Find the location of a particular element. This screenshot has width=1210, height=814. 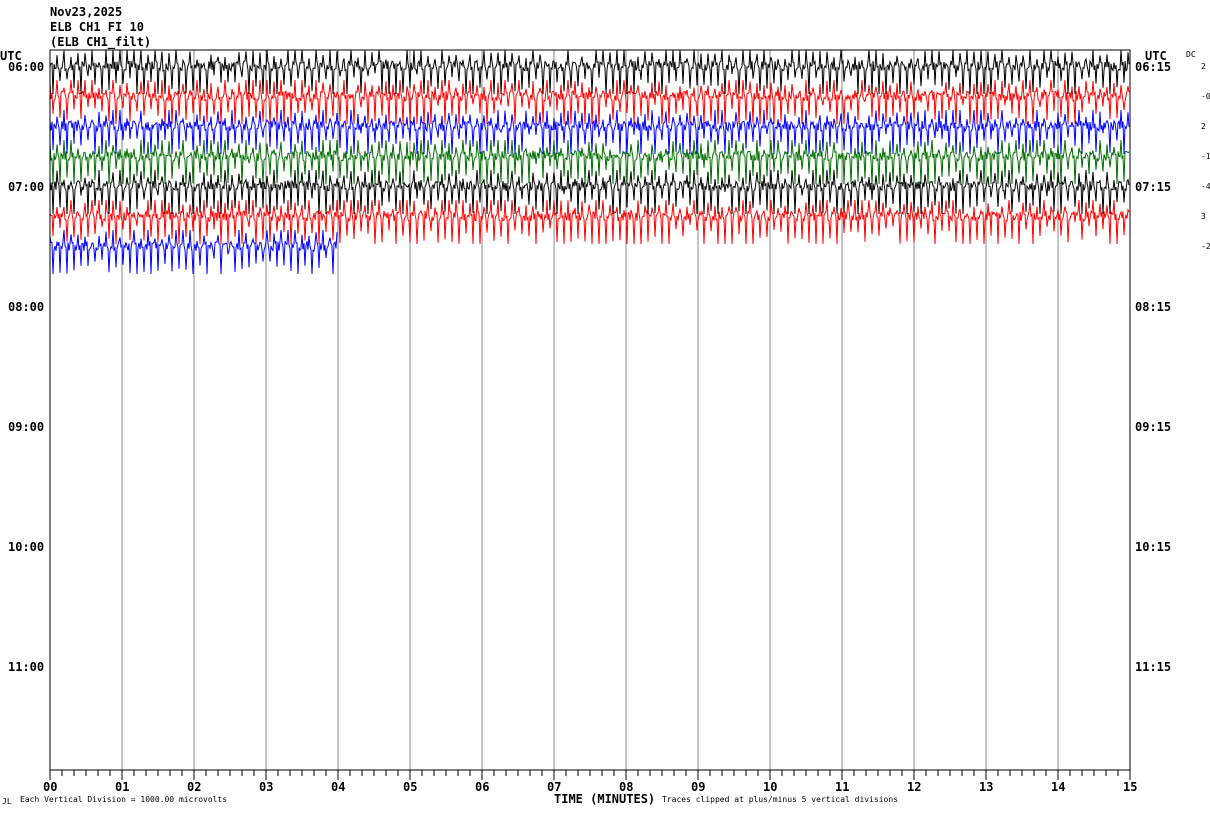

trace-row-06:15 is located at coordinates (589, 102).